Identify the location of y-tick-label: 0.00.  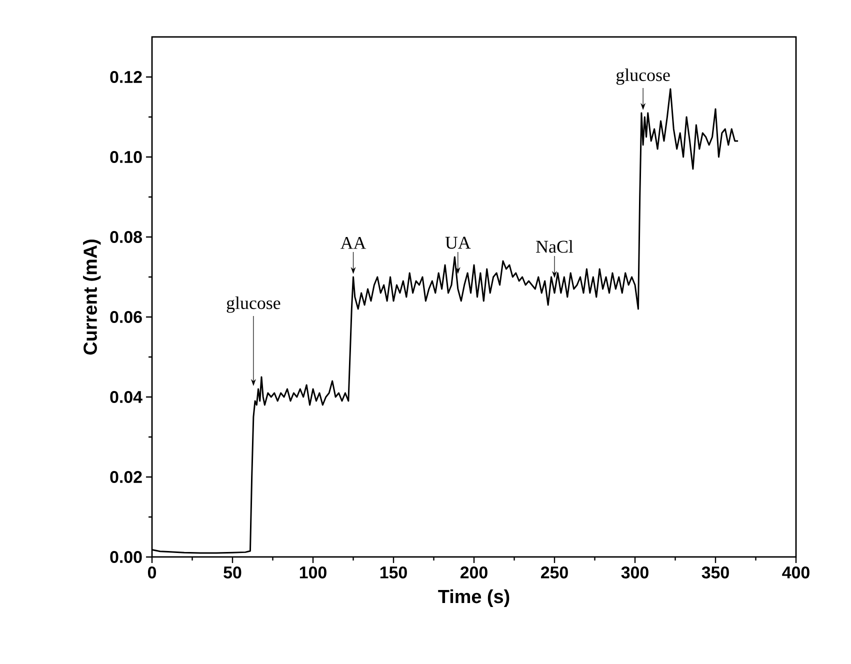
(126, 556).